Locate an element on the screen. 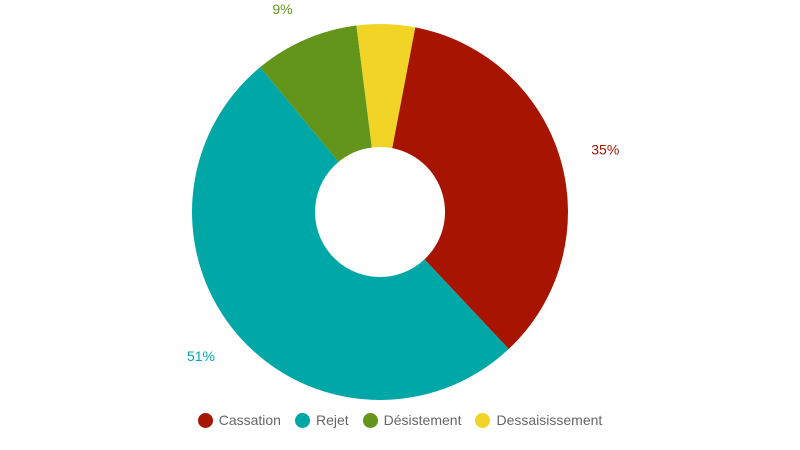 Image resolution: width=800 pixels, height=450 pixels. slice-label-desistement: 9% is located at coordinates (282, 9).